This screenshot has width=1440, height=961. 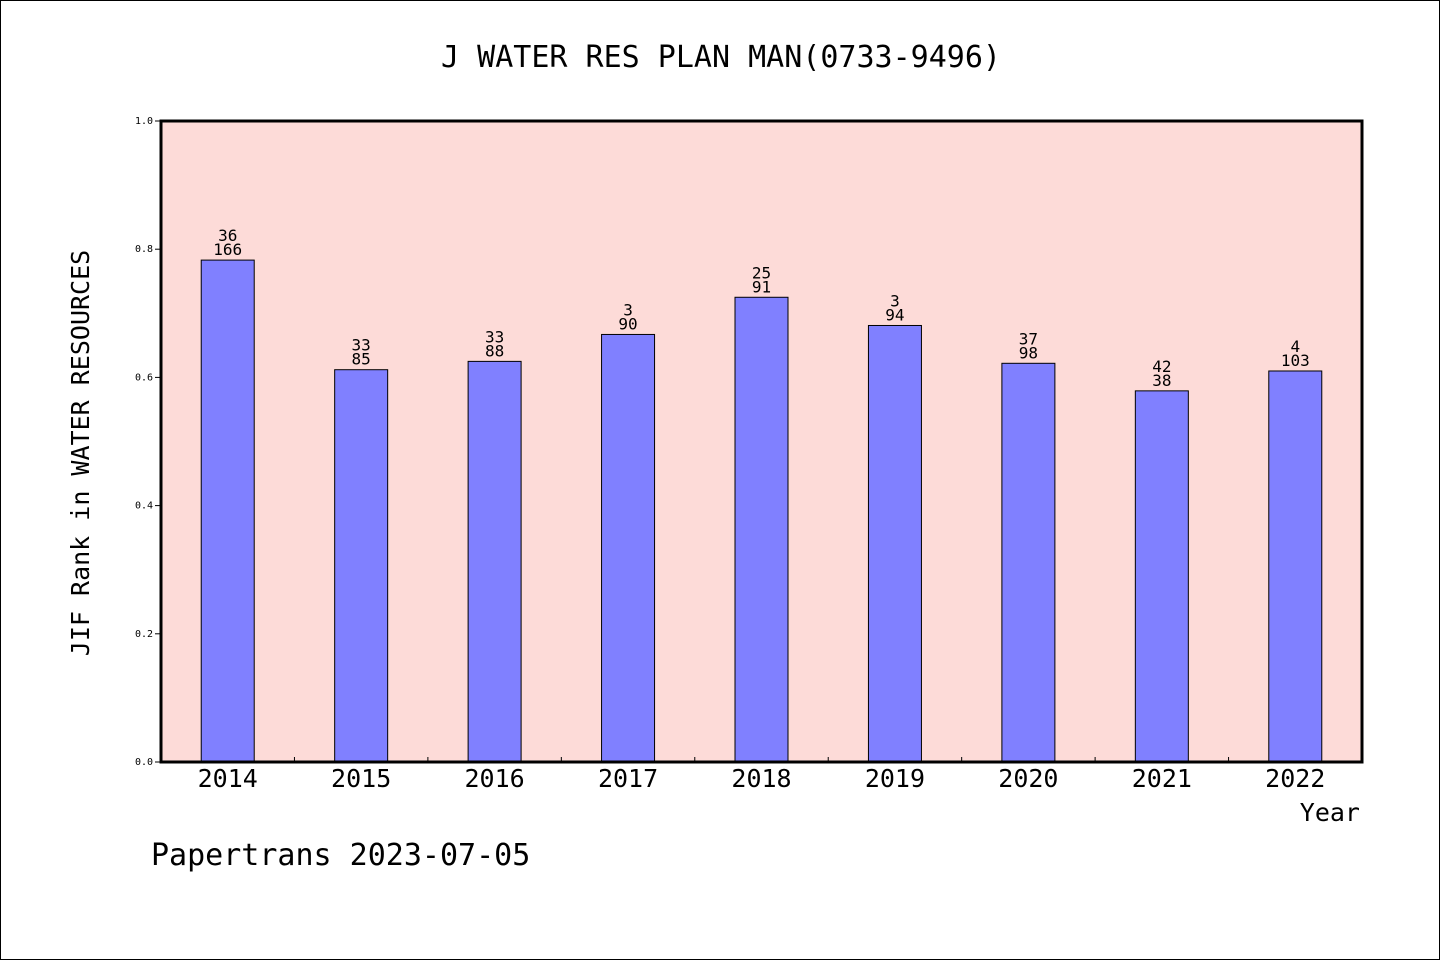 I want to click on footer-credit: Papertrans 2023-07-05, so click(x=340, y=855).